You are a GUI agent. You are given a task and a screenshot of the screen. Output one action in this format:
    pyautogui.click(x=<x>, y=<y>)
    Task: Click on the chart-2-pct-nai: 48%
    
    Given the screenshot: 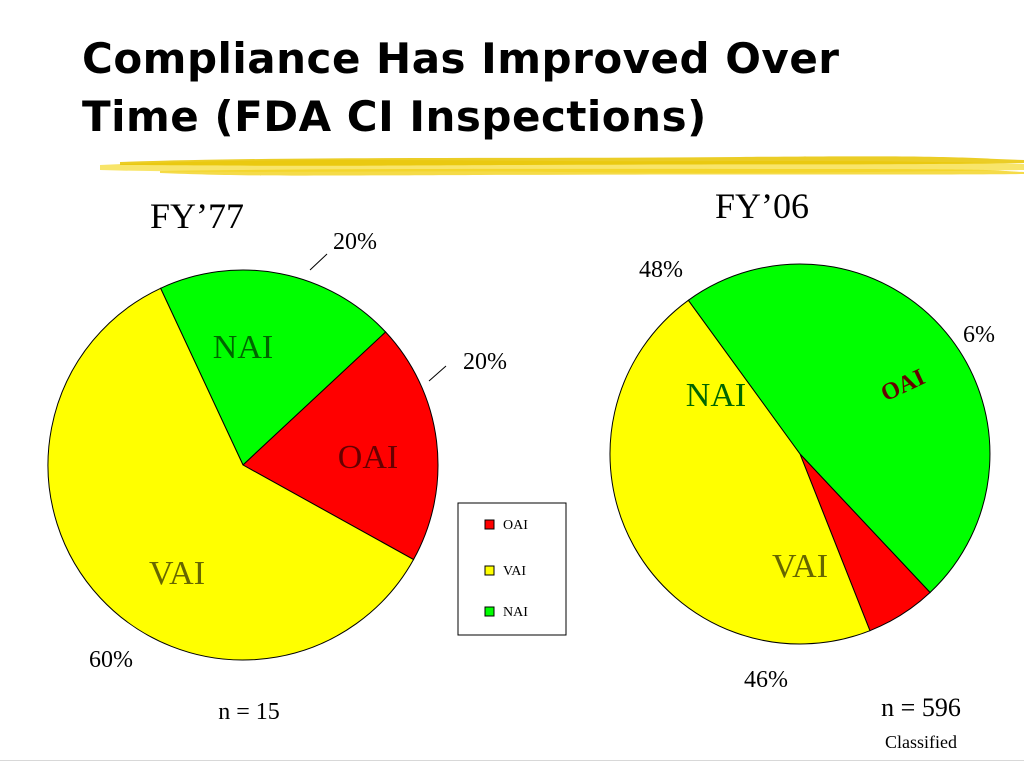 What is the action you would take?
    pyautogui.click(x=661, y=270)
    